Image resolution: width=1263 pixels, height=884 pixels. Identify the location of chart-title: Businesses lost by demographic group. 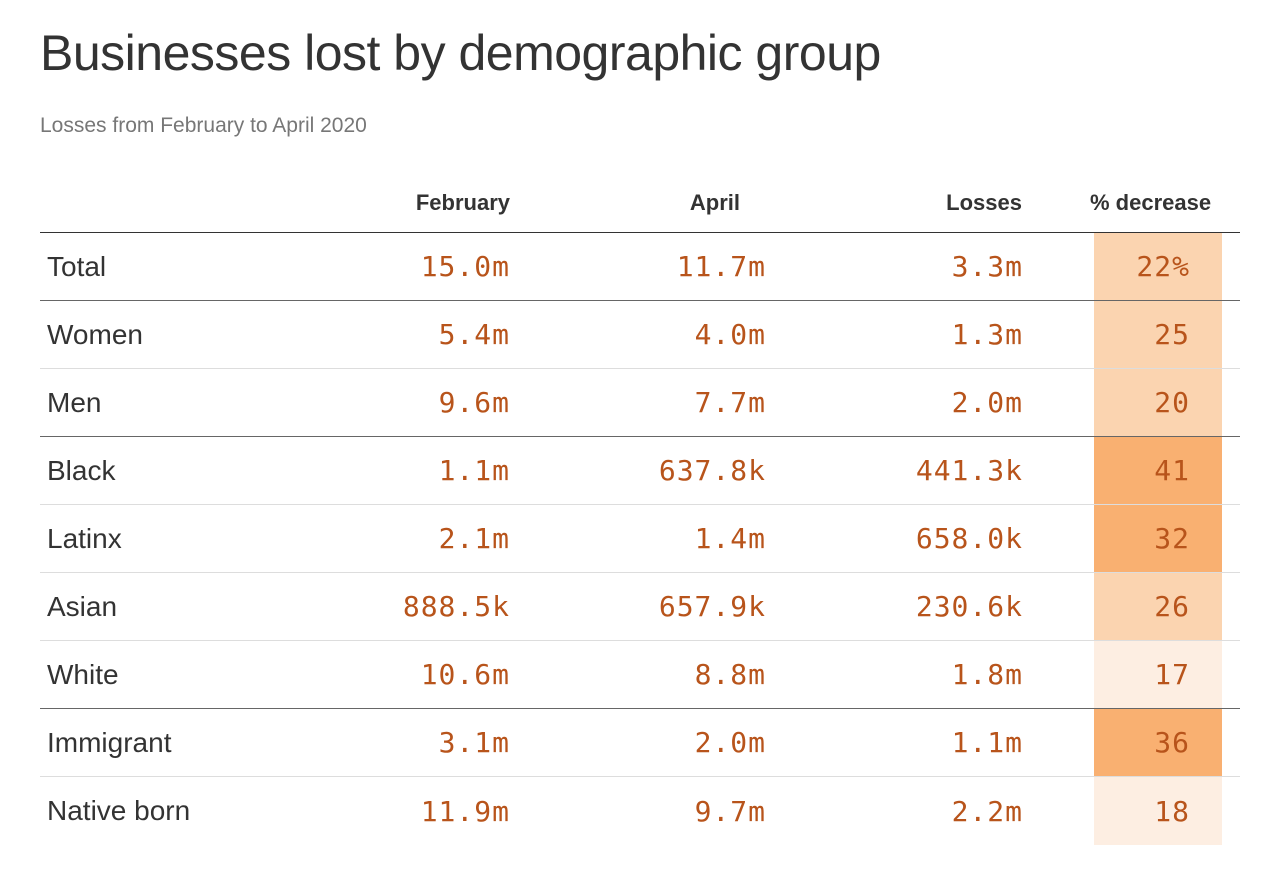
(460, 53).